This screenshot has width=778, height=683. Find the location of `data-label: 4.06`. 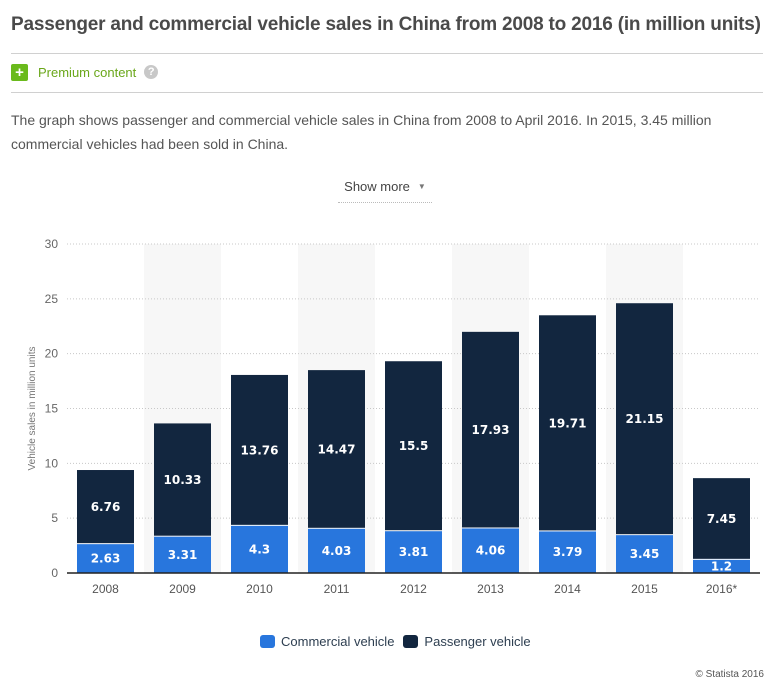

data-label: 4.06 is located at coordinates (491, 551).